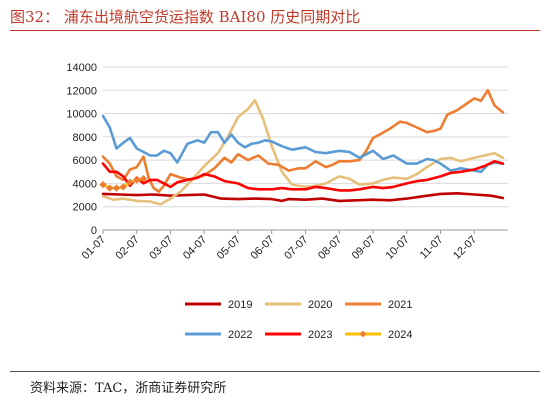  I want to click on x-tick-label: 04-07, so click(195, 248).